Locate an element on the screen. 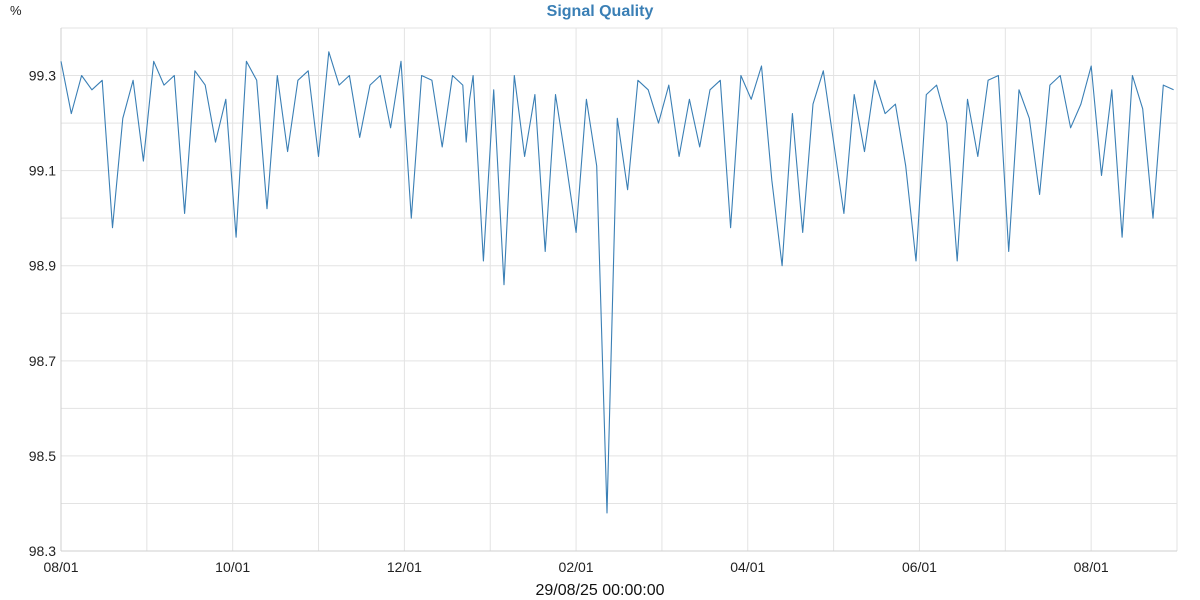 The image size is (1200, 600). y-tick-label: 99.1 is located at coordinates (42, 171).